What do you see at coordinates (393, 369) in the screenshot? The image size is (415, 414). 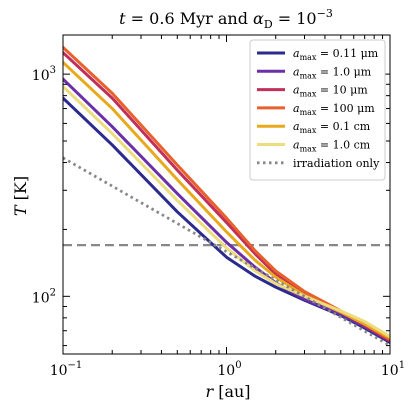 I see `x-tick-label: 10¹` at bounding box center [393, 369].